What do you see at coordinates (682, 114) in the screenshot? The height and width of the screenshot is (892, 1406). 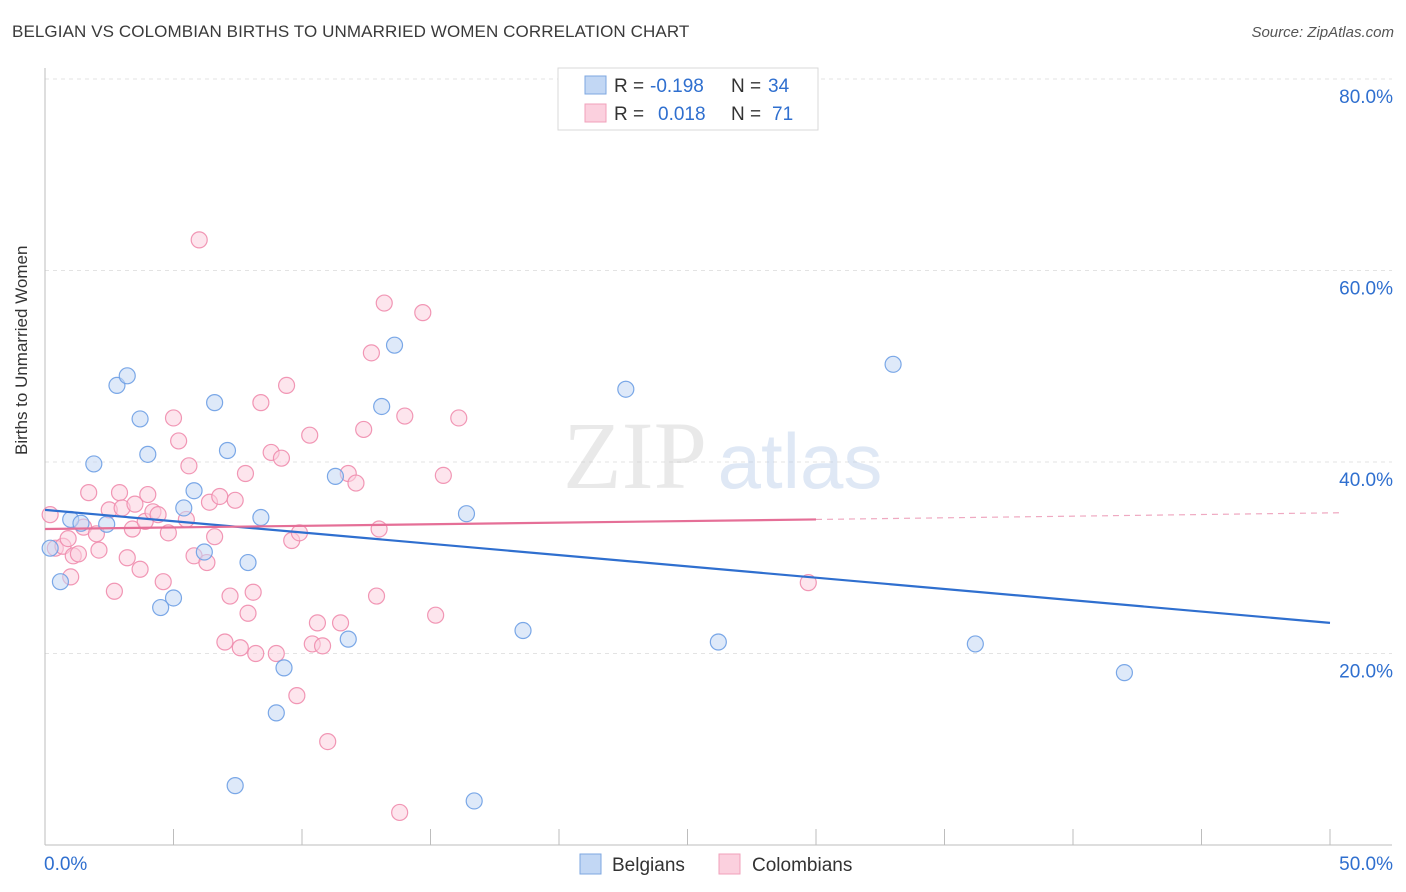 I see `colombians-r-value: 0.018` at bounding box center [682, 114].